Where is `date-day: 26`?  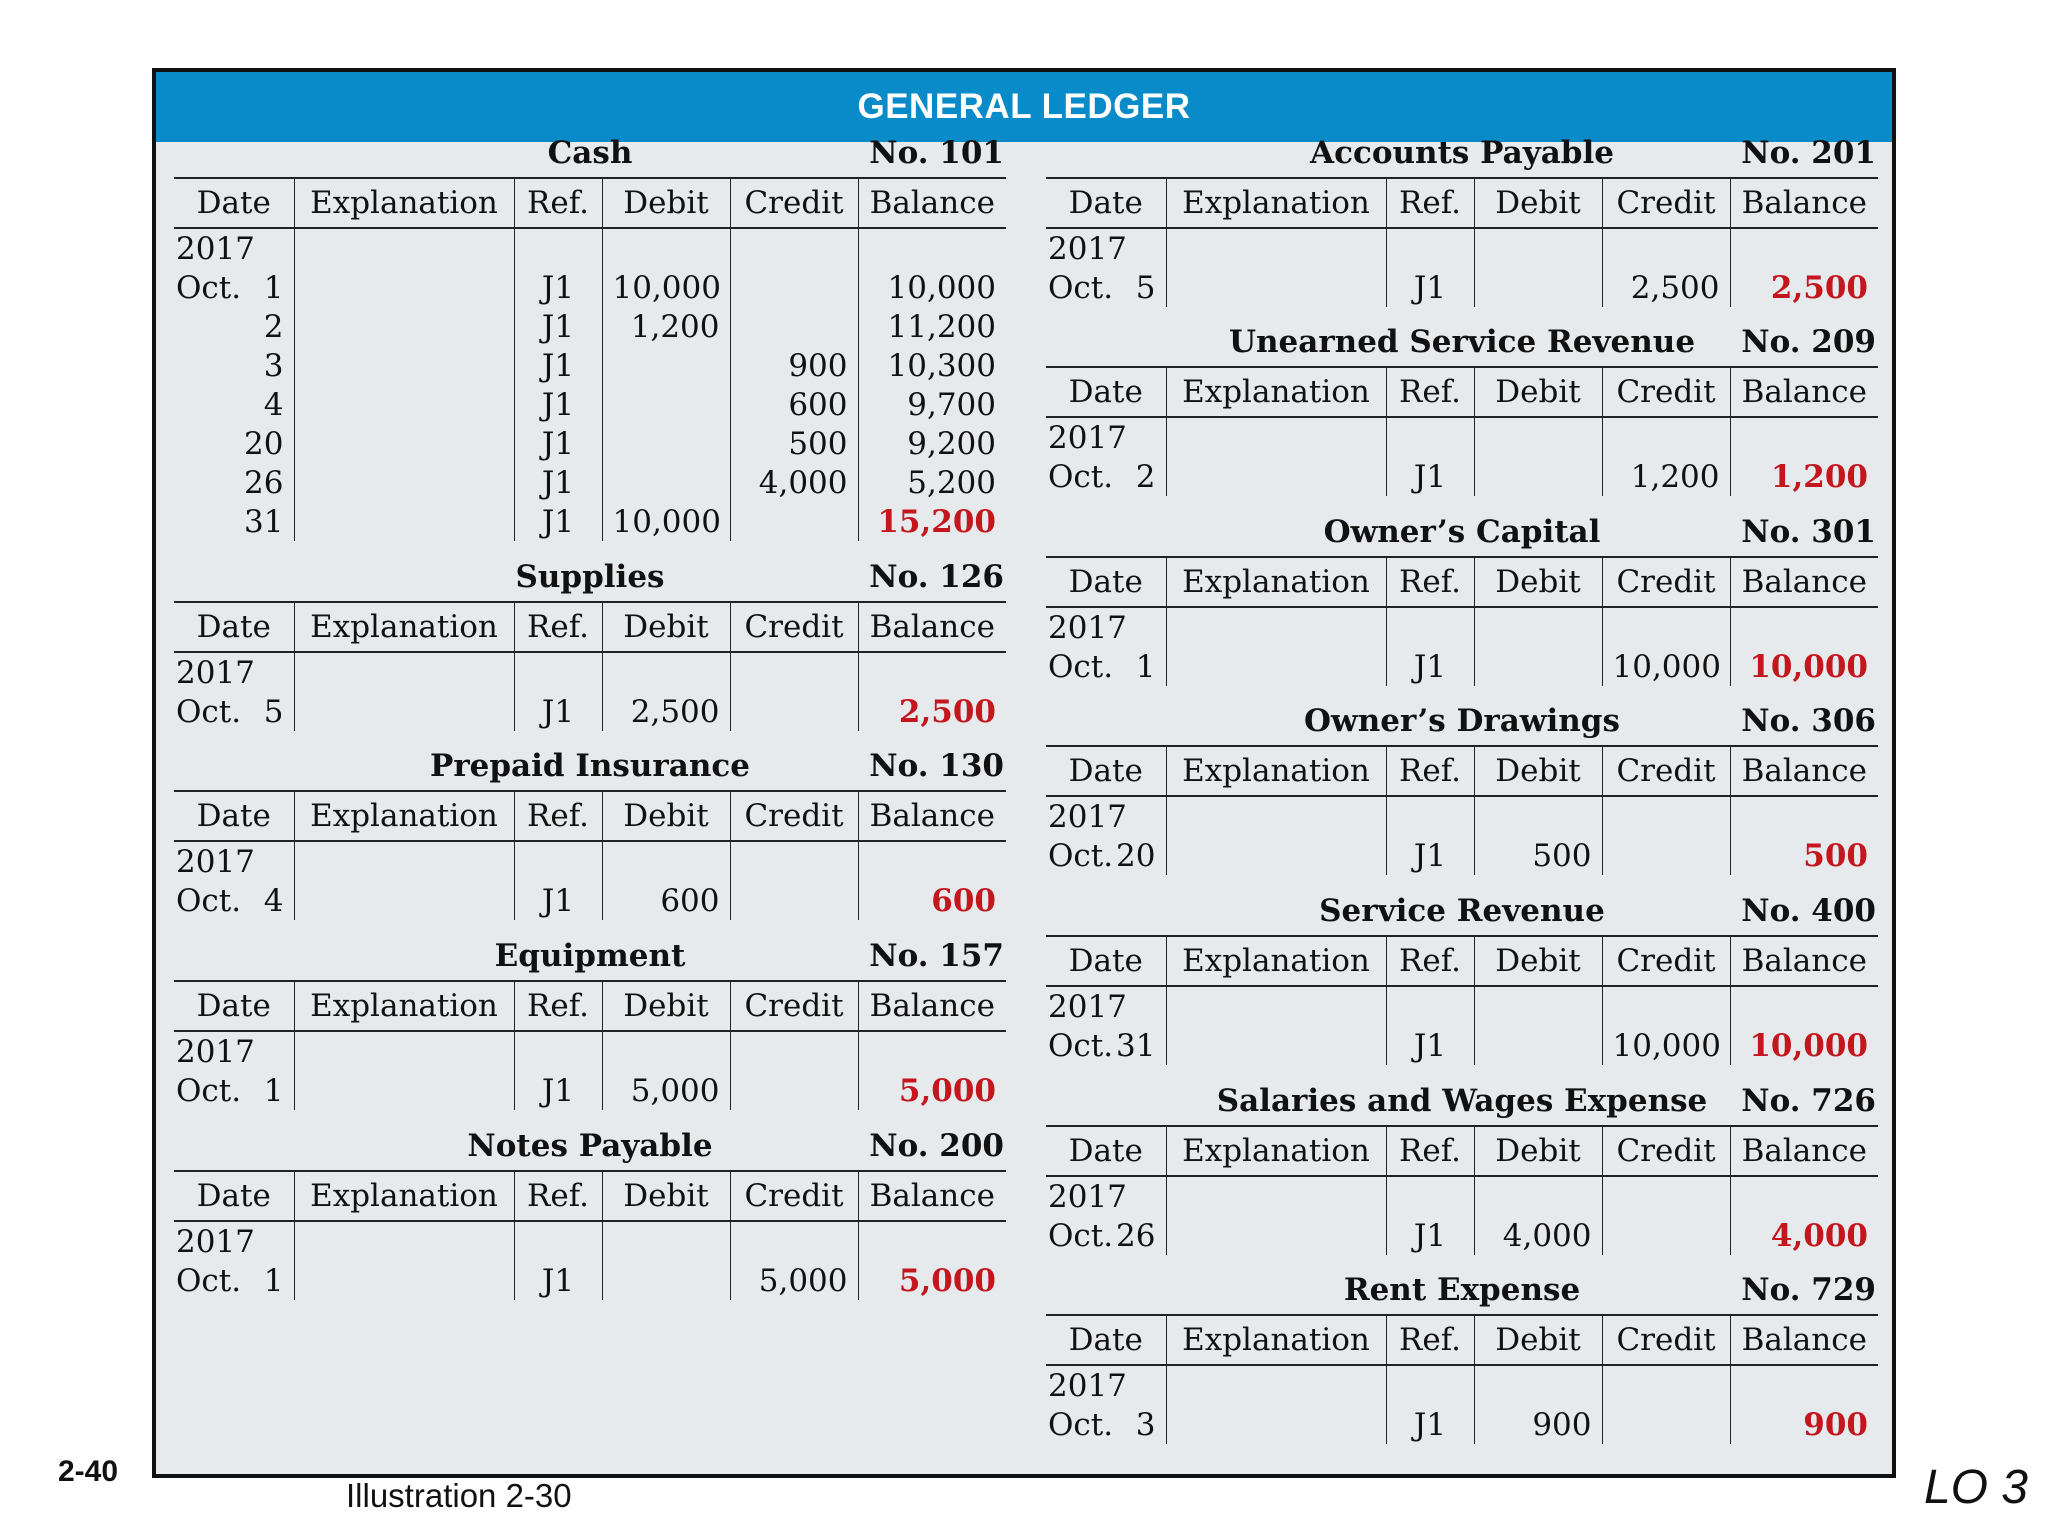 date-day: 26 is located at coordinates (264, 482).